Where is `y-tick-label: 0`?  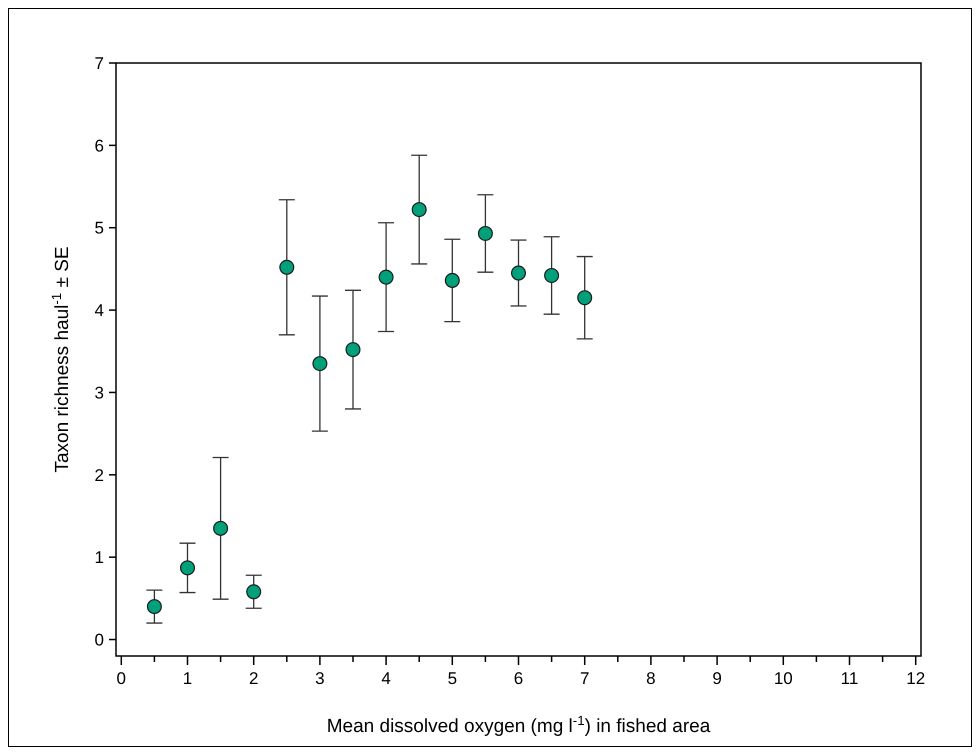 y-tick-label: 0 is located at coordinates (99, 640).